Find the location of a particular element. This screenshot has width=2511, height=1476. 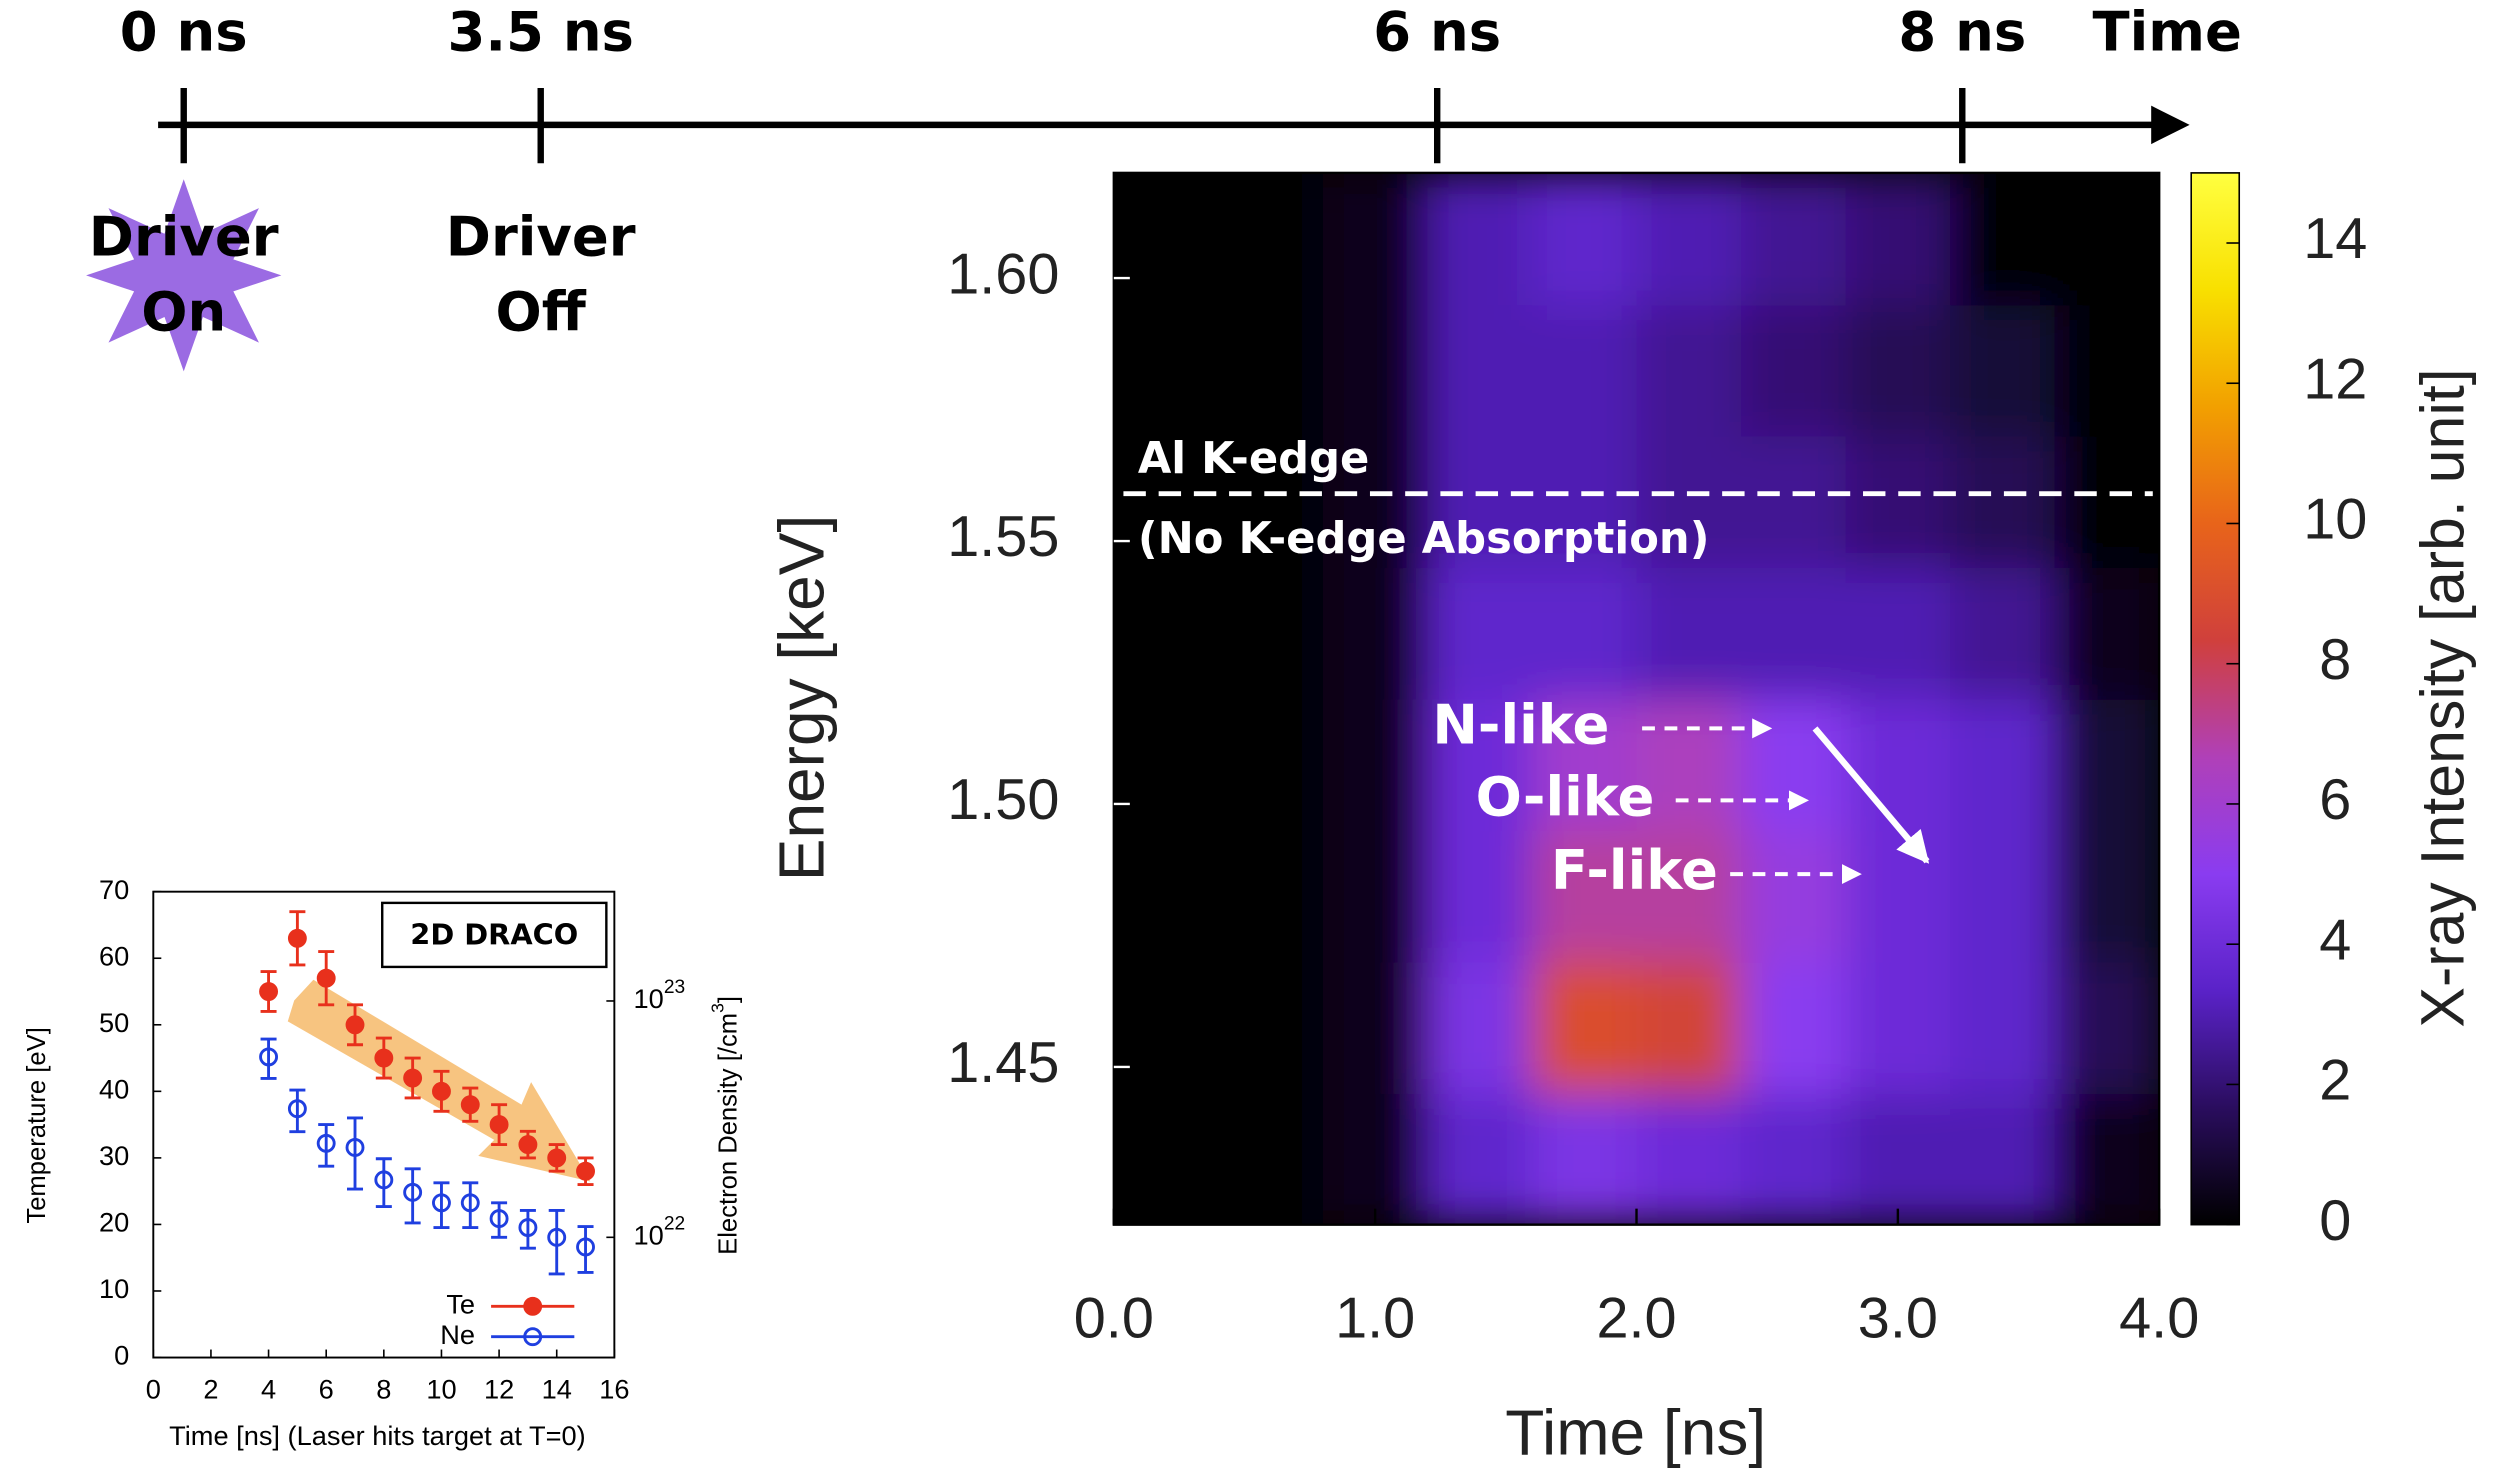

annotation-box is located at coordinates (494, 935).